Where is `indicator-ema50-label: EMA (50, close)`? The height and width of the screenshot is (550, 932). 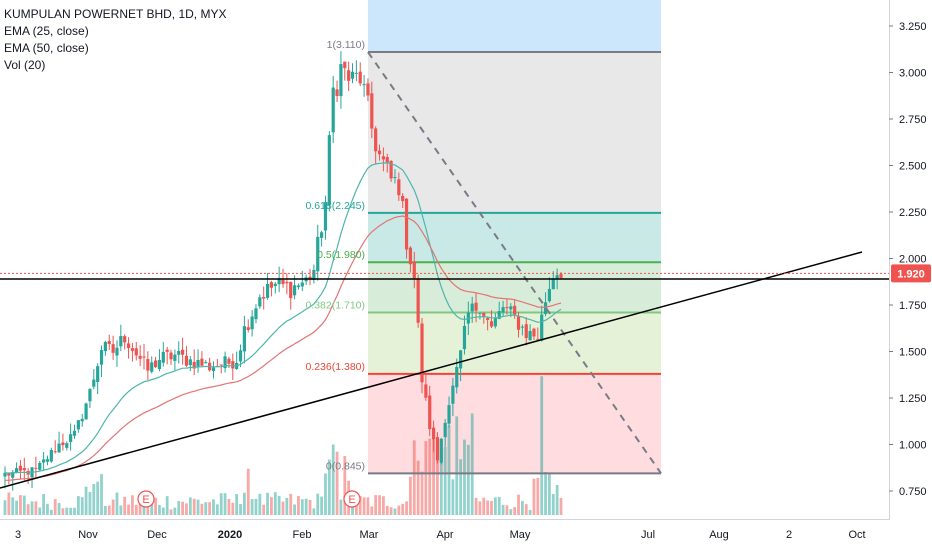 indicator-ema50-label: EMA (50, close) is located at coordinates (46, 48).